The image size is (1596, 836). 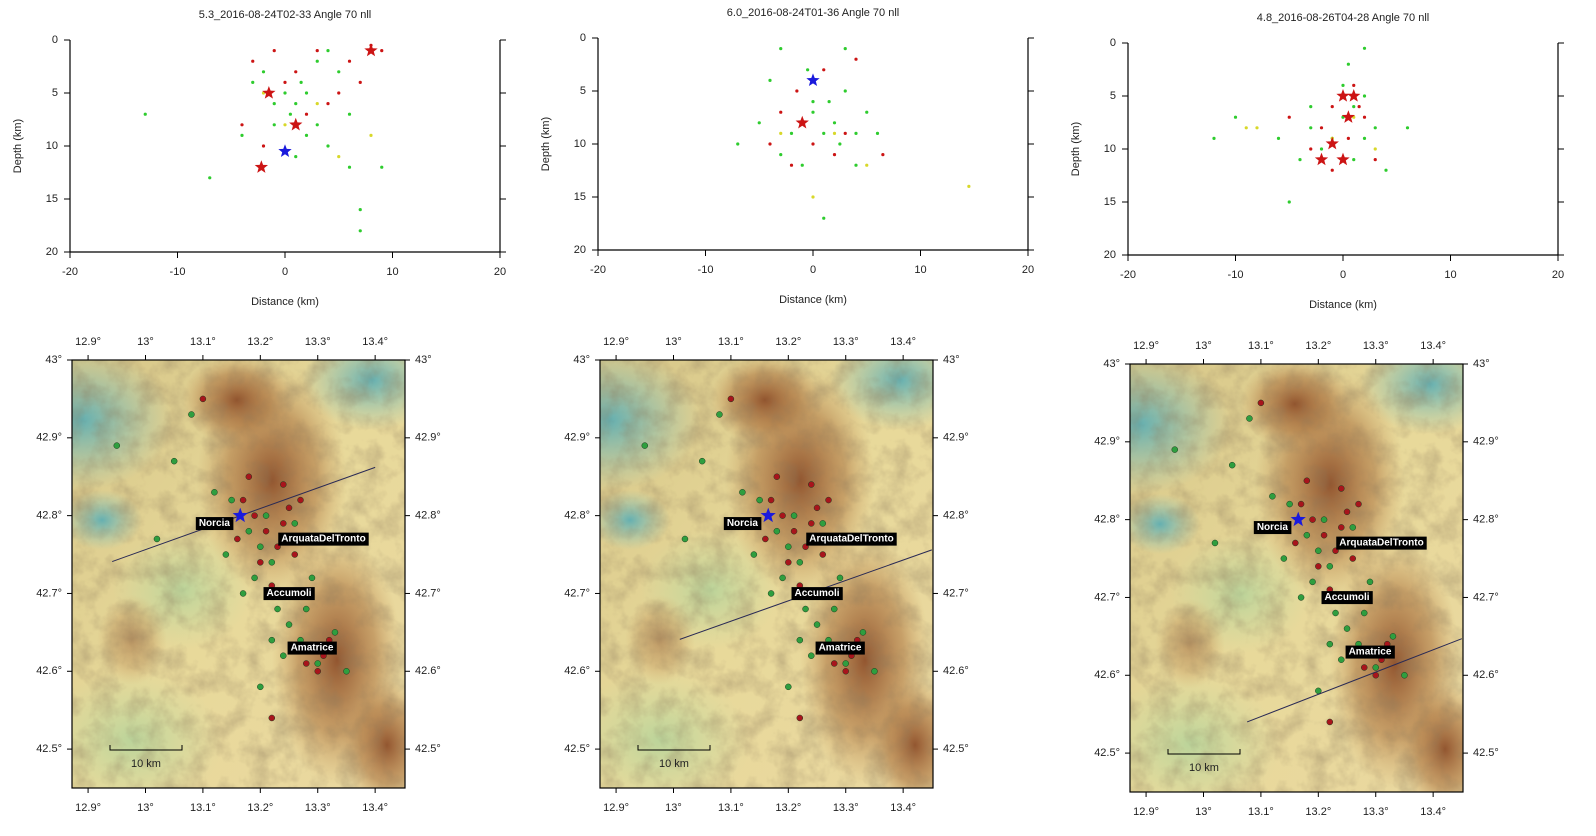 What do you see at coordinates (731, 808) in the screenshot?
I see `x-tick-label: 13.1°` at bounding box center [731, 808].